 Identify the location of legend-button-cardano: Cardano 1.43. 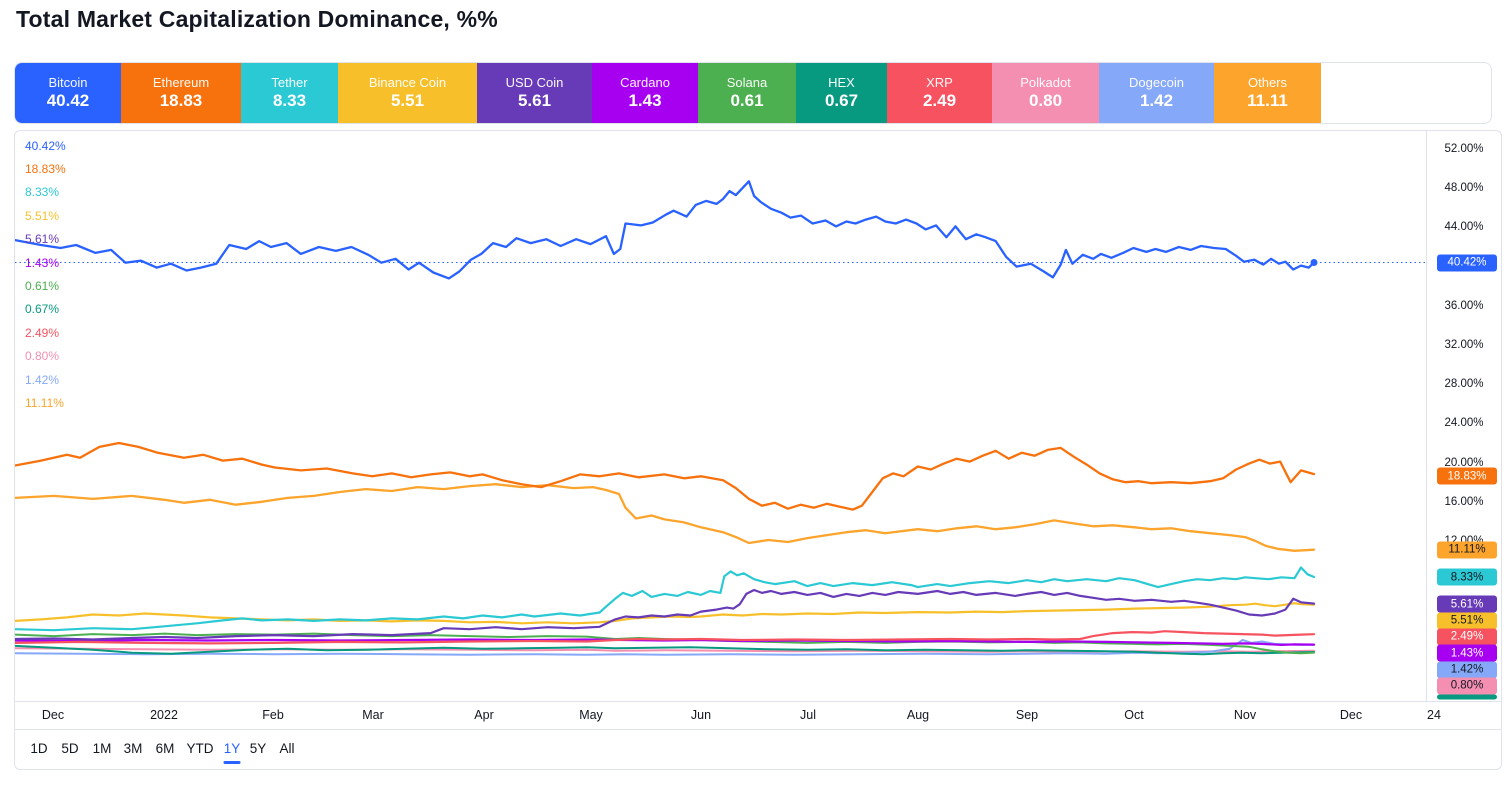
(645, 93).